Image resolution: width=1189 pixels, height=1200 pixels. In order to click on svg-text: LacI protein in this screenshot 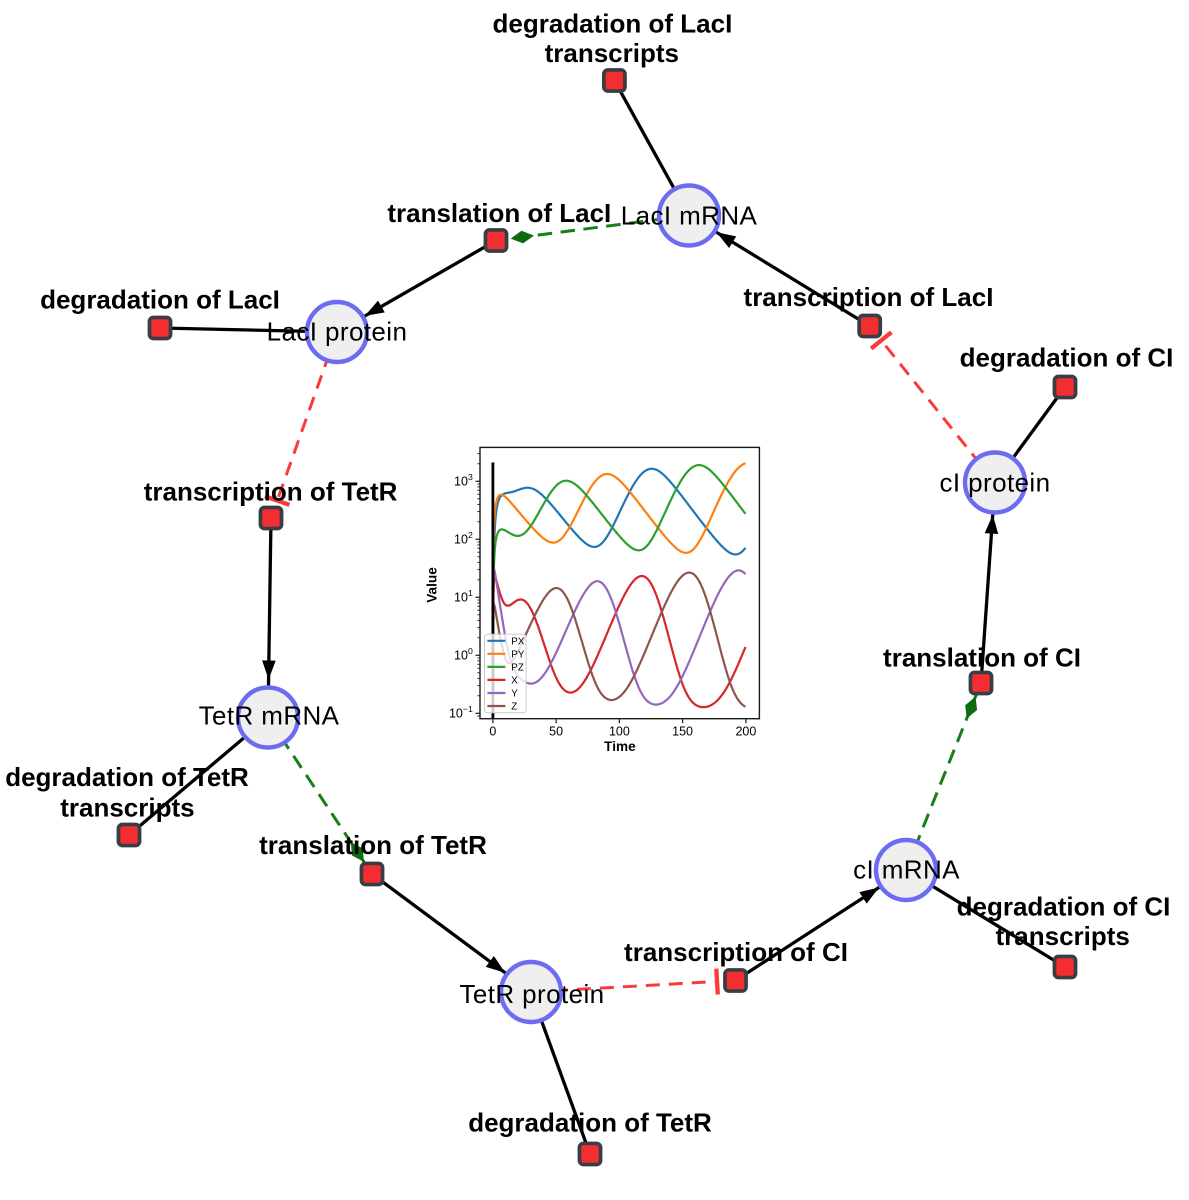, I will do `click(337, 332)`.